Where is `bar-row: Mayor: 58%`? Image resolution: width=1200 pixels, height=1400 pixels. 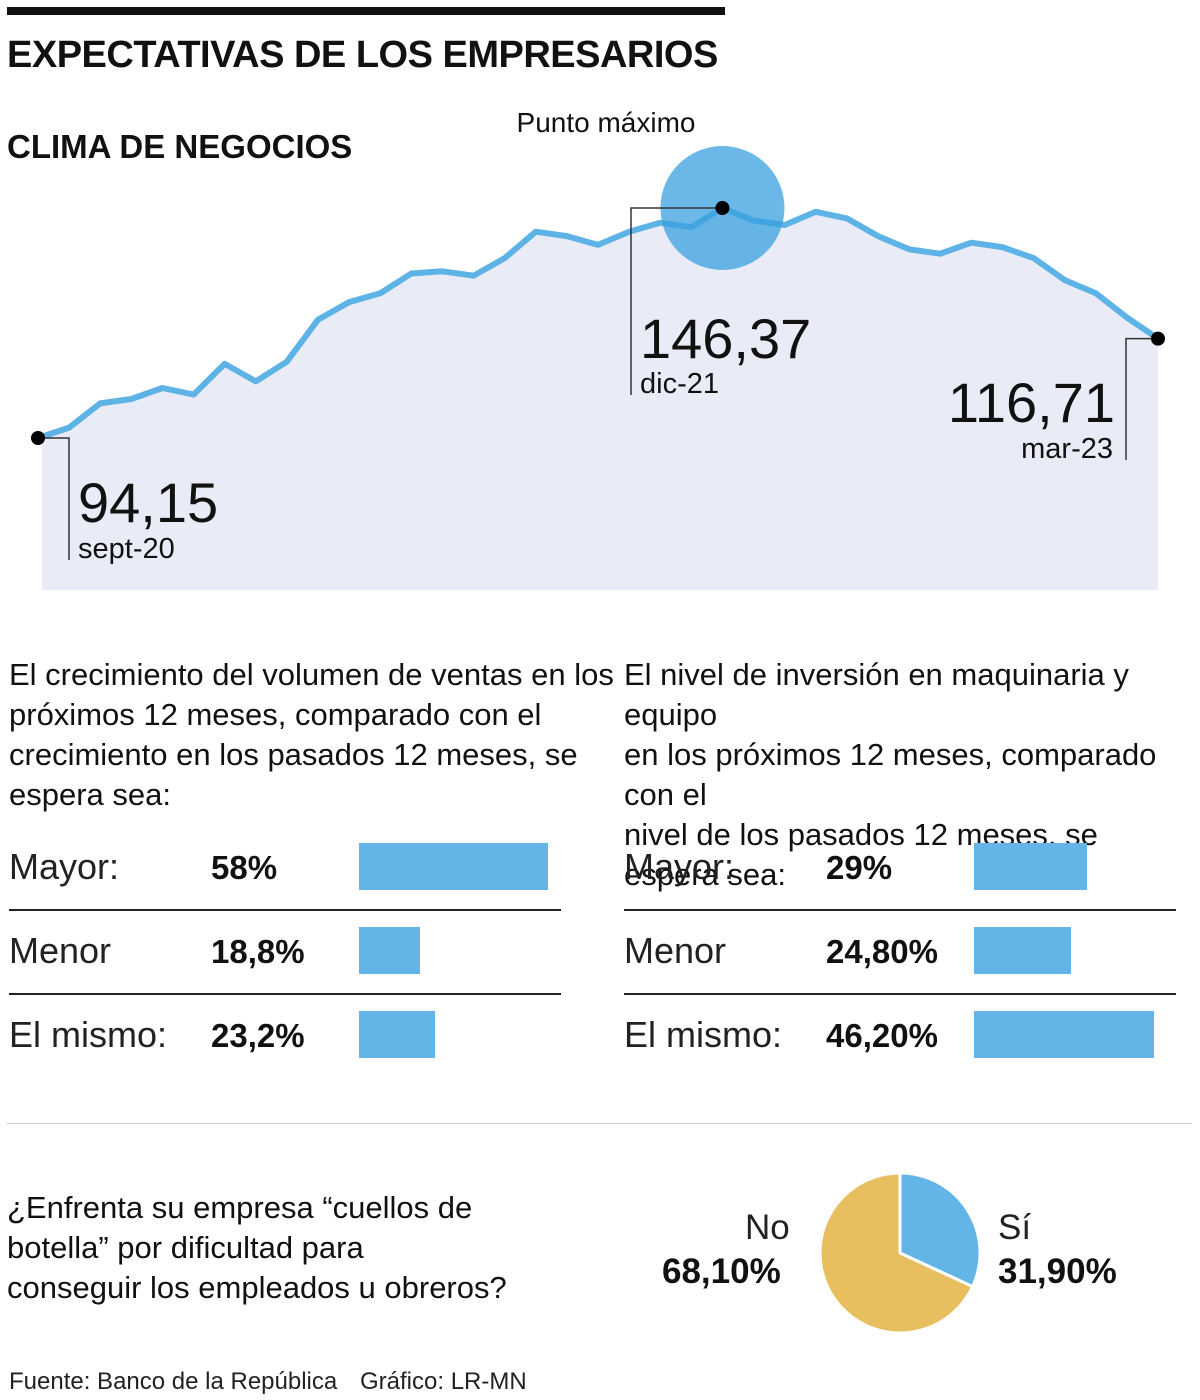
bar-row: Mayor: 58% is located at coordinates (285, 872).